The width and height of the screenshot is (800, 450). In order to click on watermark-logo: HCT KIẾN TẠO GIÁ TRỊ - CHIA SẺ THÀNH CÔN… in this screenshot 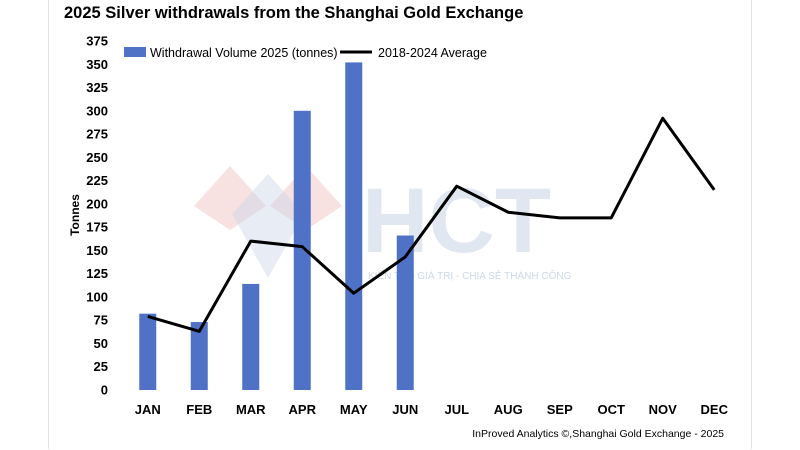, I will do `click(383, 224)`.